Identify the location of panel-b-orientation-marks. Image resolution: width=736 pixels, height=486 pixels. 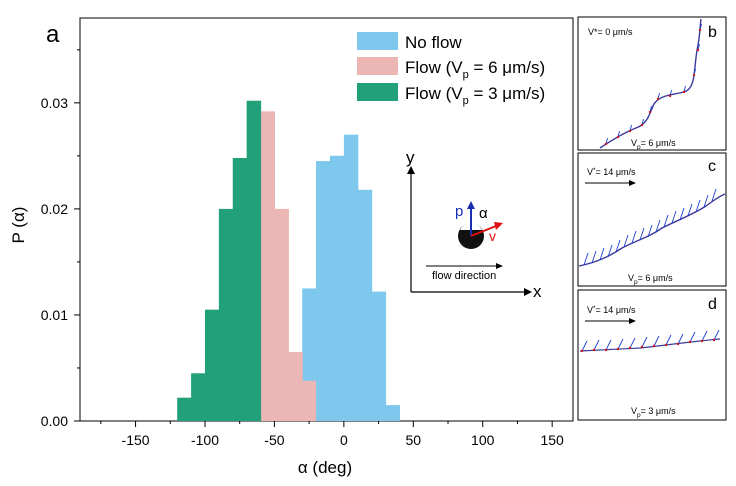
(653, 84).